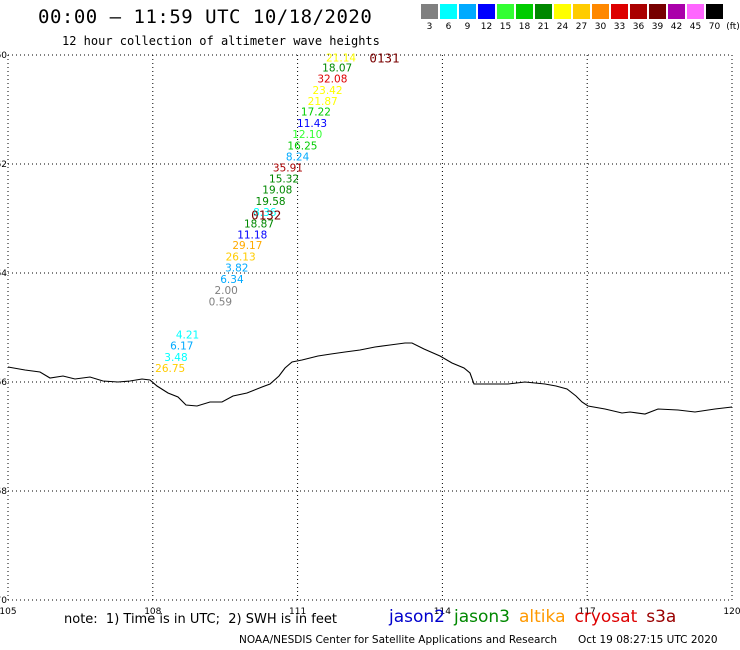 This screenshot has height=650, width=740. I want to click on scale-label: 9, so click(467, 27).